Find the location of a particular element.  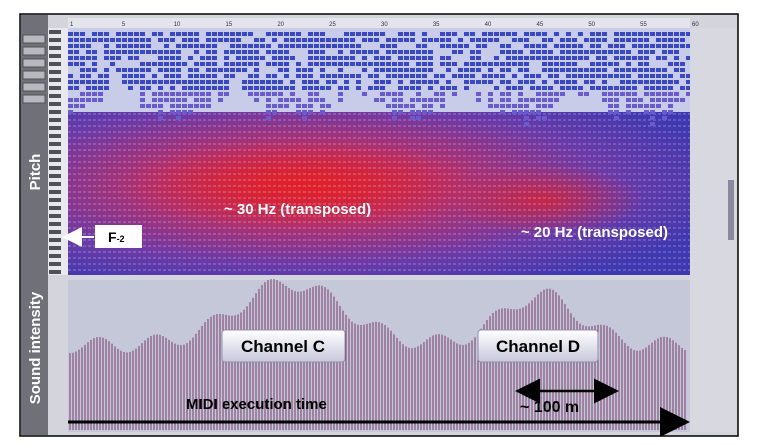

scroll-thumb is located at coordinates (731, 210).